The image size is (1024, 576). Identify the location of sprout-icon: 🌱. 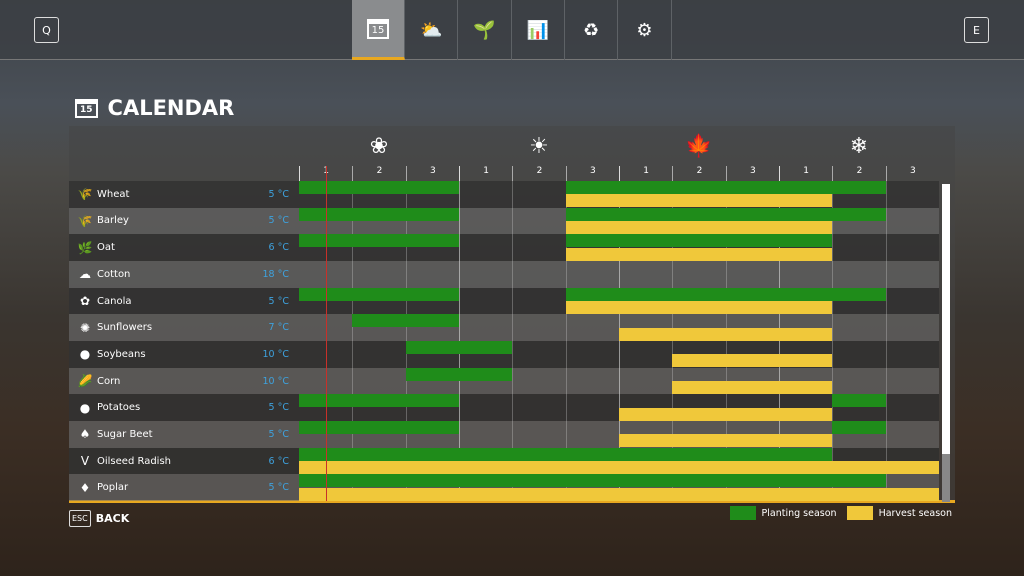
(484, 30).